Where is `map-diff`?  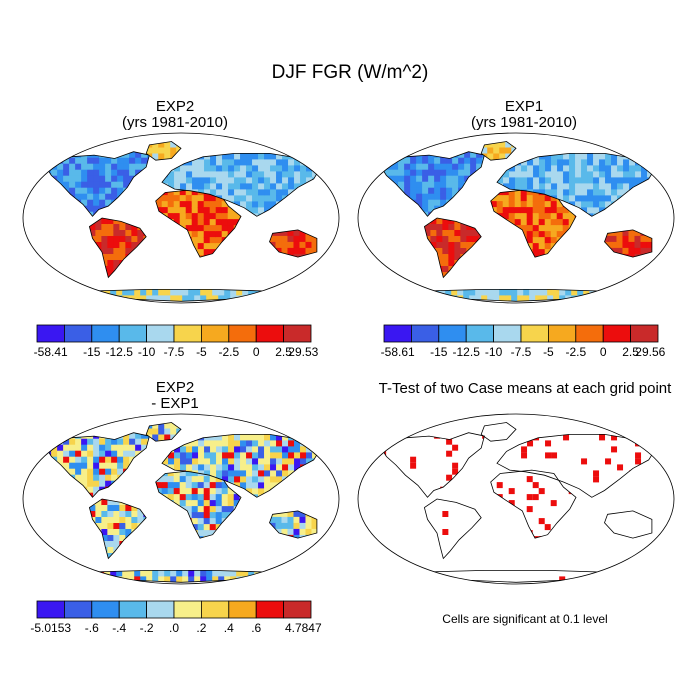
map-diff is located at coordinates (181, 499).